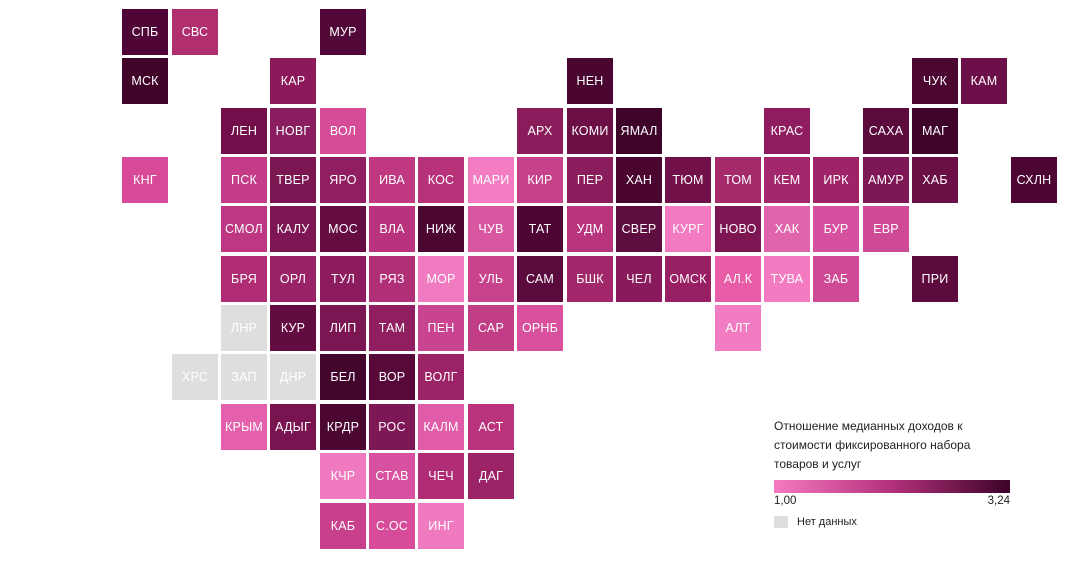 The width and height of the screenshot is (1078, 570). Describe the element at coordinates (491, 279) in the screenshot. I see `region-label: УЛЬ` at that location.